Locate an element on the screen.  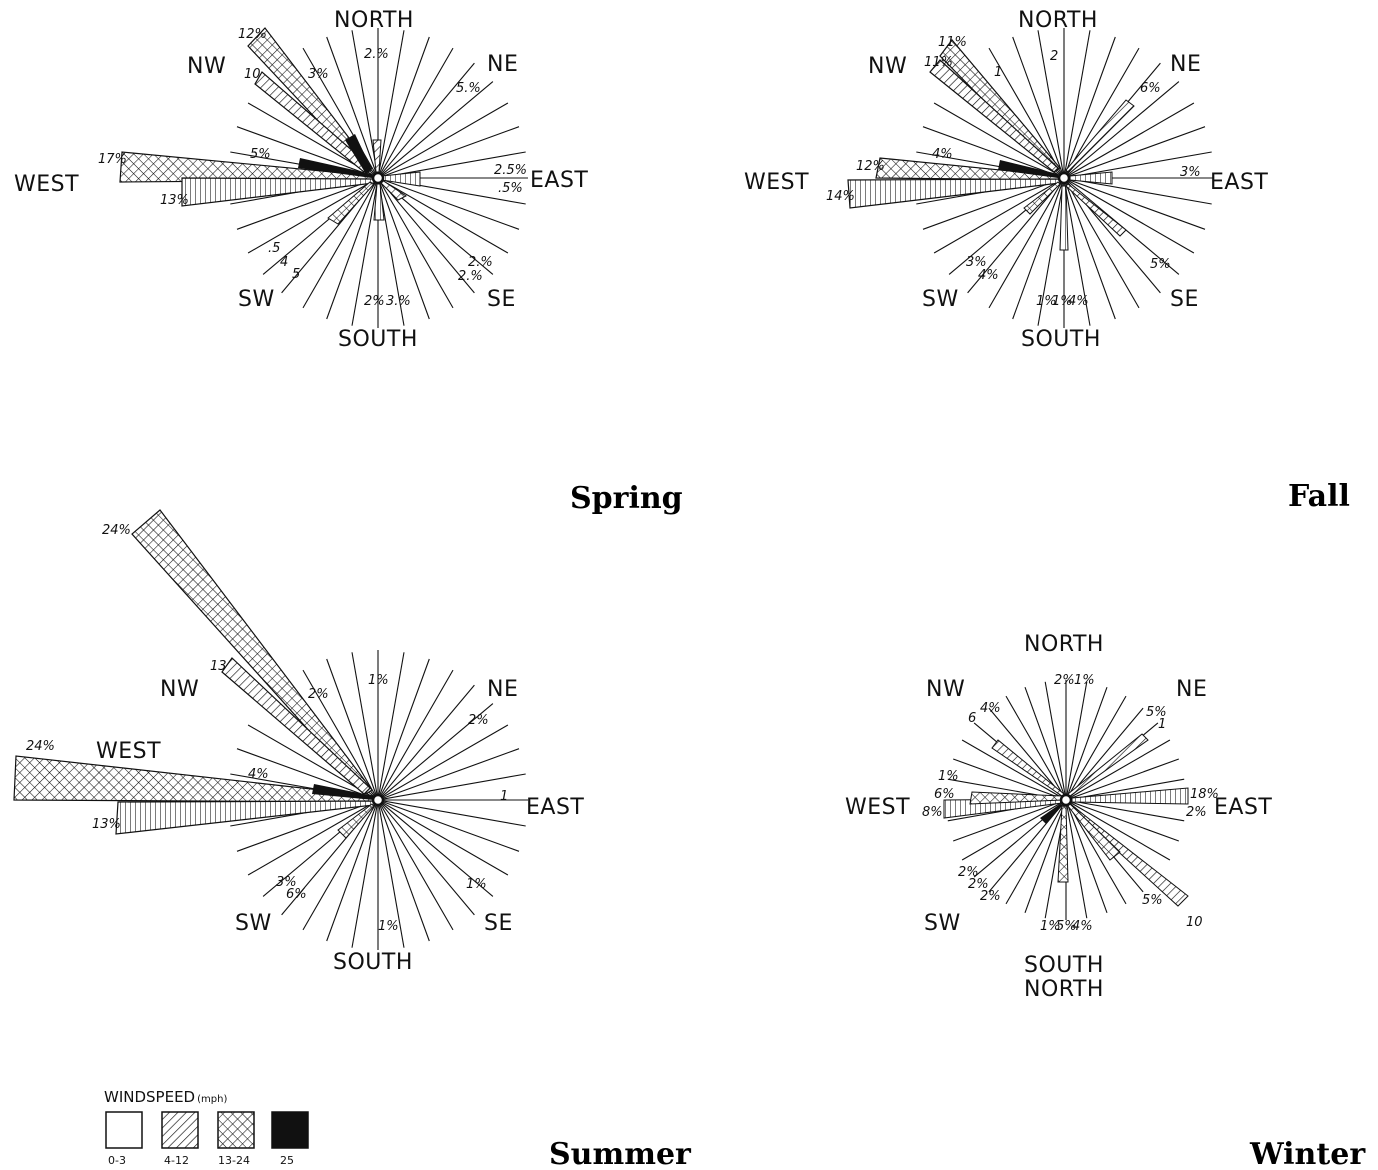
fall-se-label: SE is located at coordinates (1184, 299).